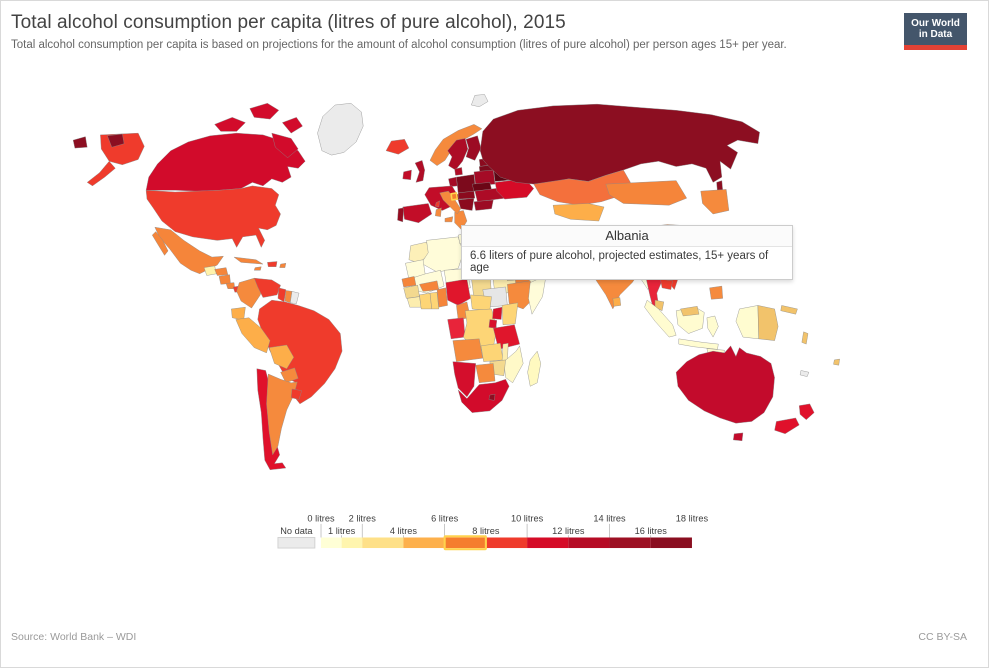  Describe the element at coordinates (548, 543) in the screenshot. I see `legend-bin-10-12-litres` at that location.